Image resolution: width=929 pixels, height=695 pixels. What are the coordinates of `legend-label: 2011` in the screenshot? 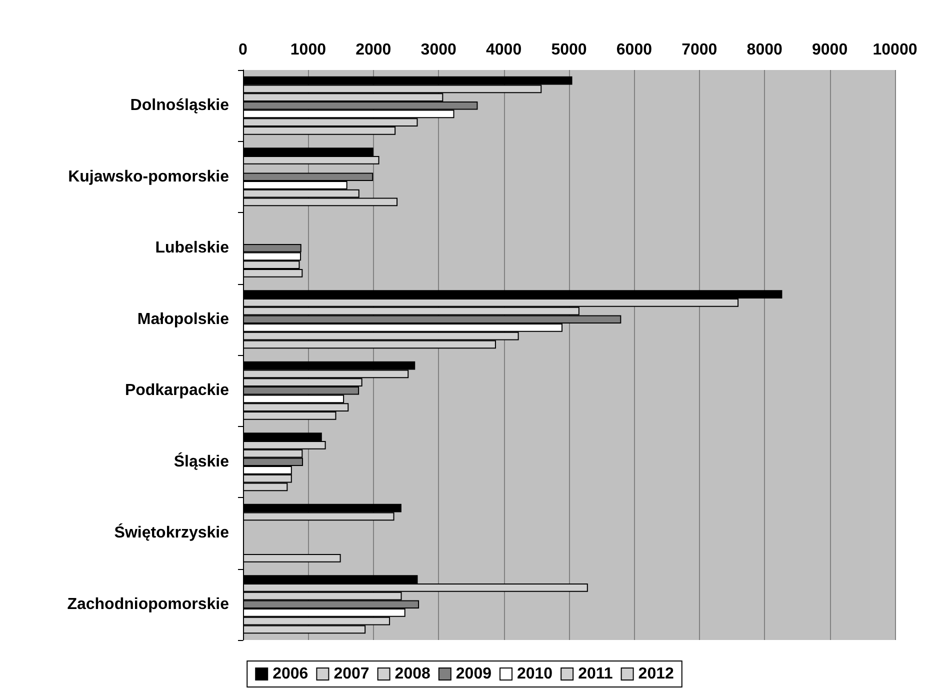 It's located at (595, 674).